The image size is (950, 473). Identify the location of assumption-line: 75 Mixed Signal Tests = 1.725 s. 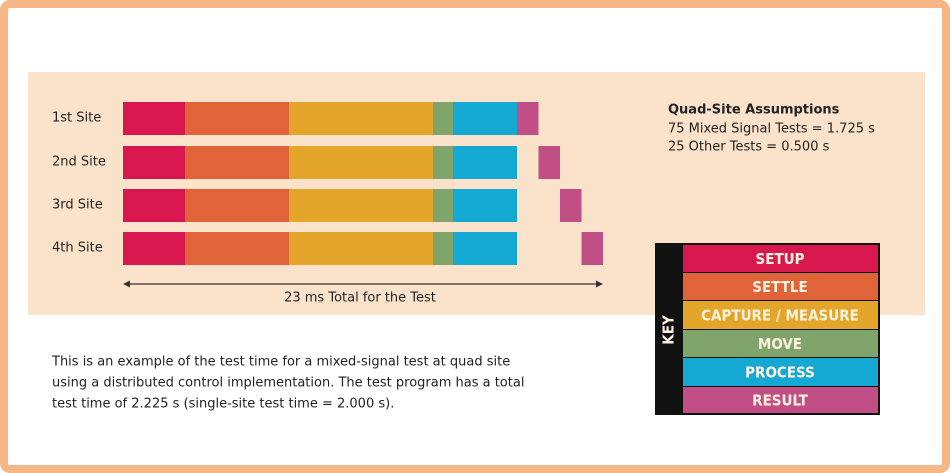
(771, 129).